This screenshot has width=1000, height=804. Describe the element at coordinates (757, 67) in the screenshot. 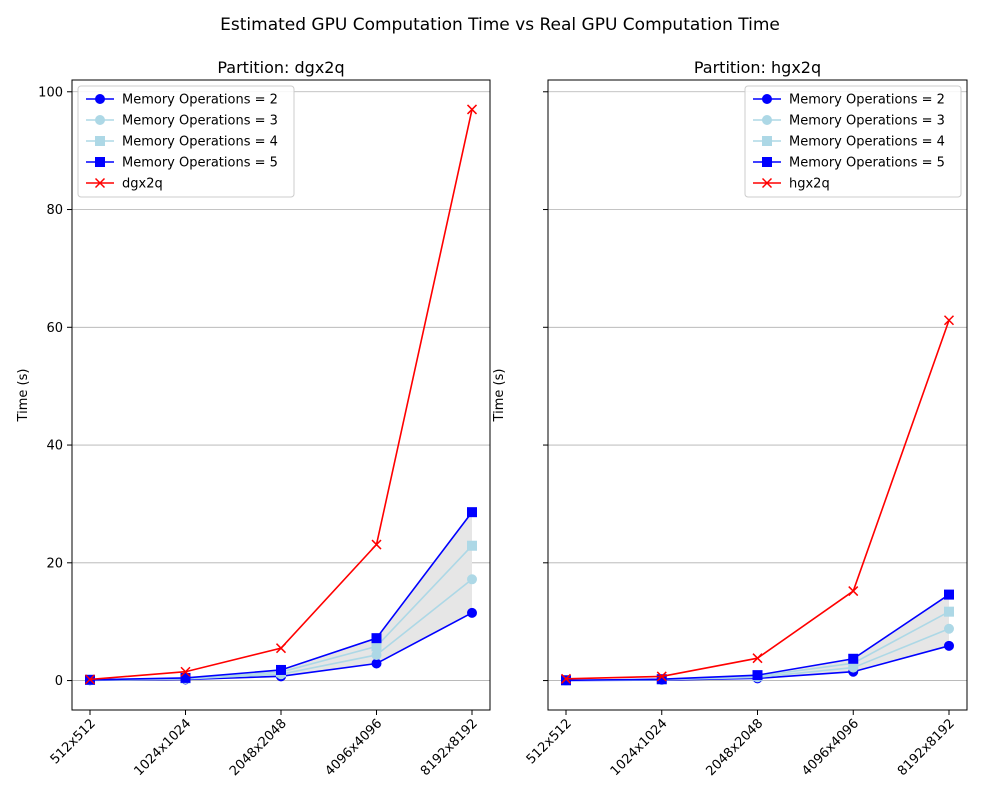

I see `subplot-title: Partition: hgx2q` at that location.